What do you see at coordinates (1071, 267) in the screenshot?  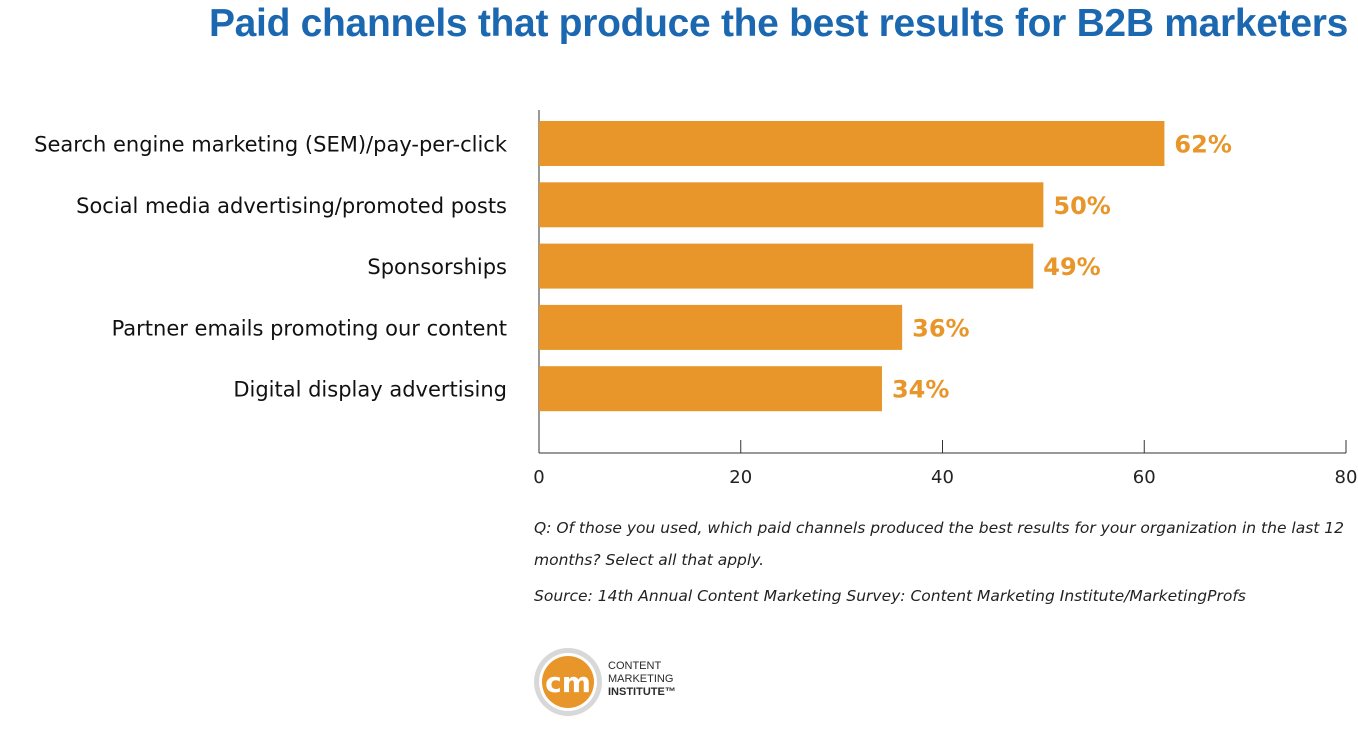 I see `value-label: 49%` at bounding box center [1071, 267].